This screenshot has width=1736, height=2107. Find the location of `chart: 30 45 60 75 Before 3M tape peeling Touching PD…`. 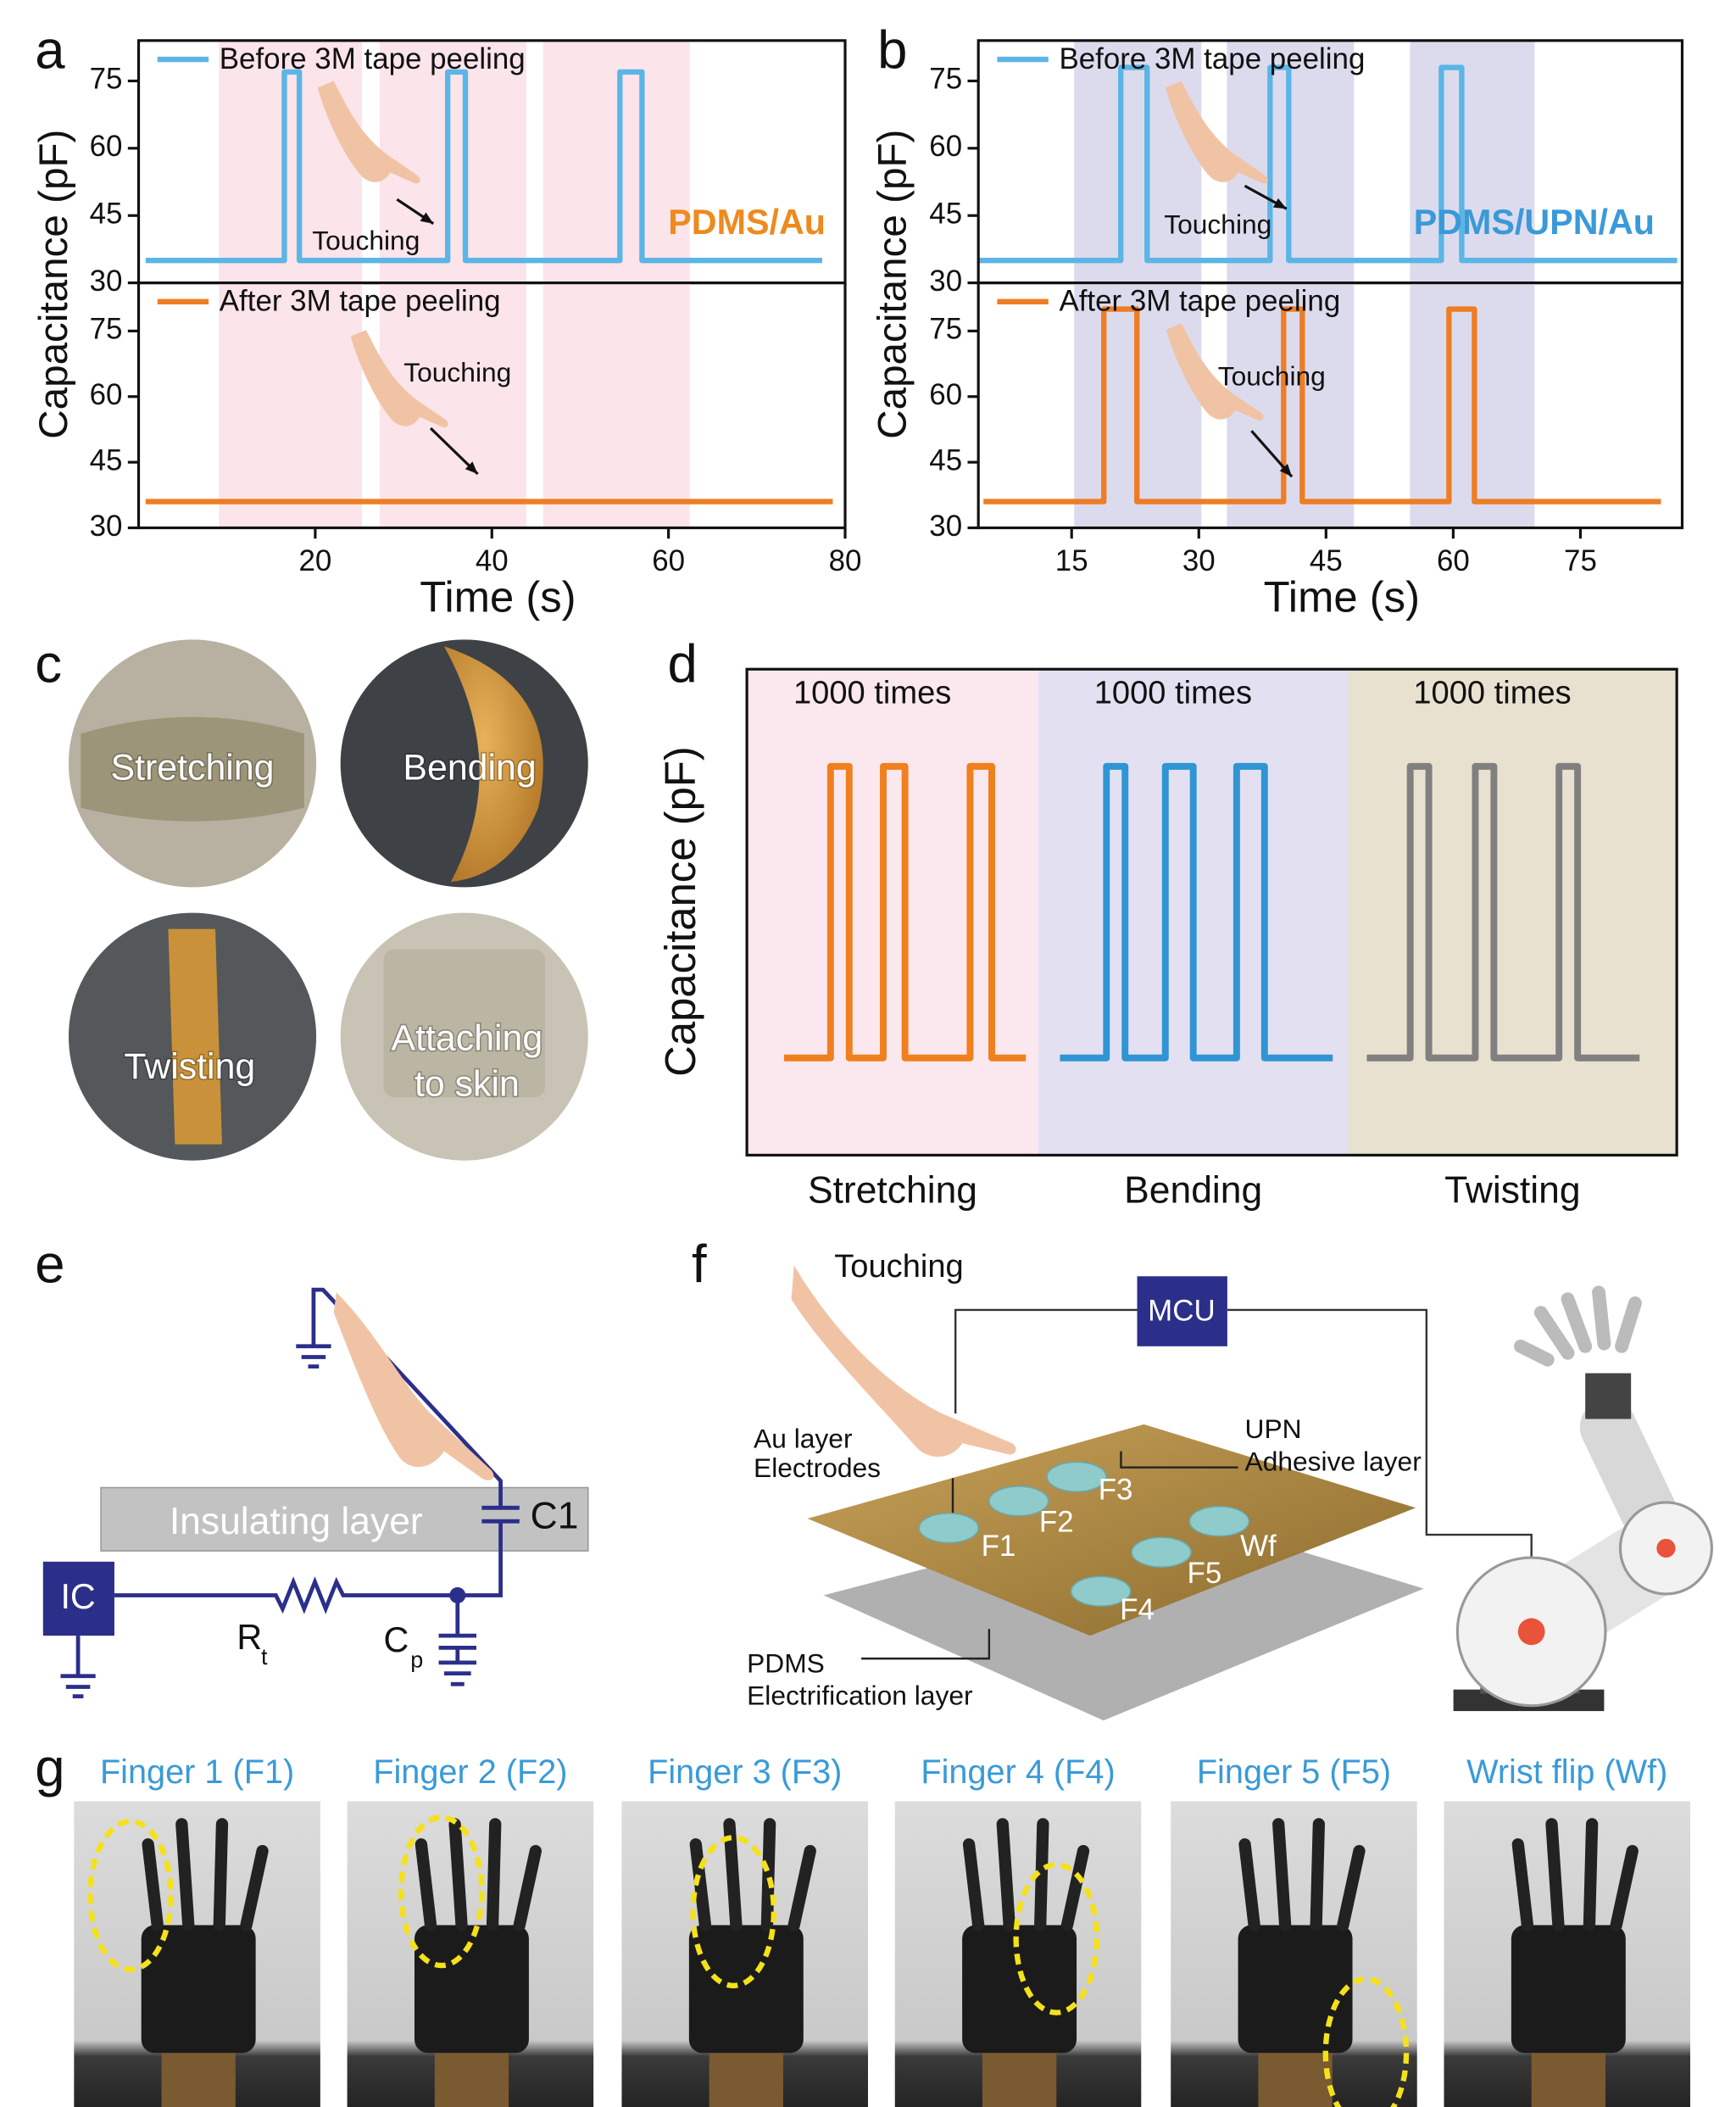

chart: 30 45 60 75 Before 3M tape peeling Touching PD… is located at coordinates (1277, 239).